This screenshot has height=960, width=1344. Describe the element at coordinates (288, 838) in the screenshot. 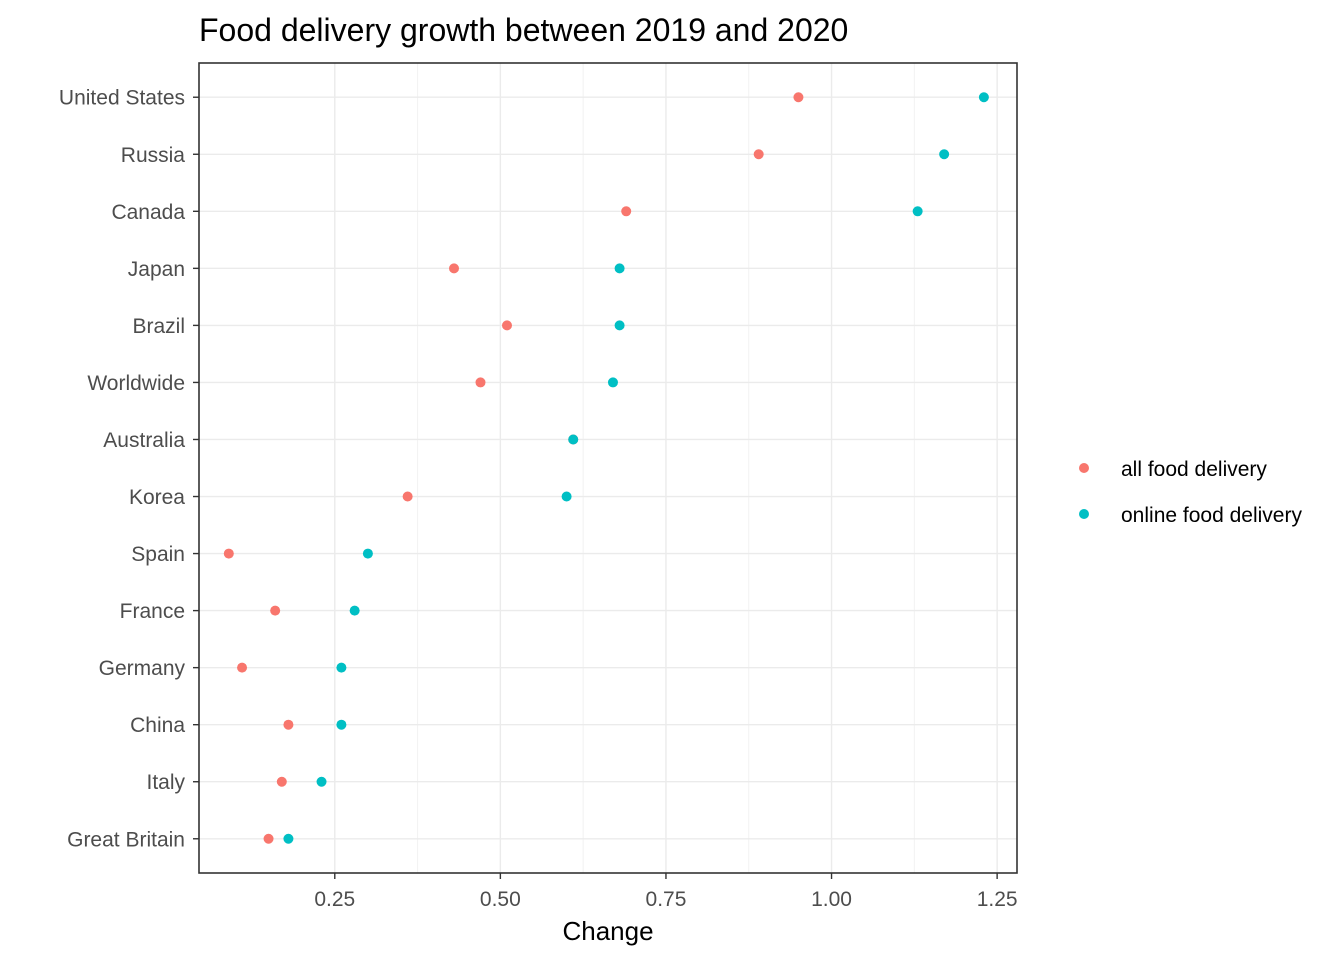

I see `point-online-great-britain` at that location.